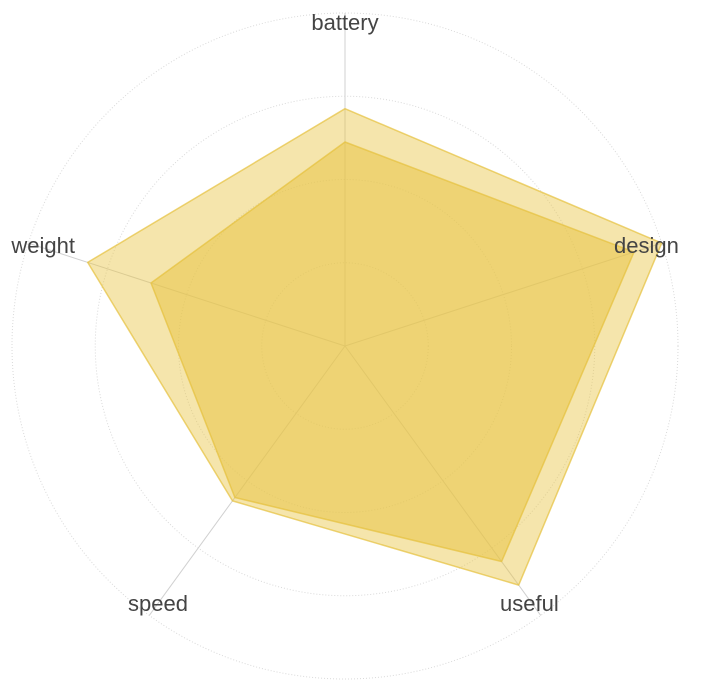 The width and height of the screenshot is (715, 693). I want to click on axis-label-battery: battery, so click(344, 22).